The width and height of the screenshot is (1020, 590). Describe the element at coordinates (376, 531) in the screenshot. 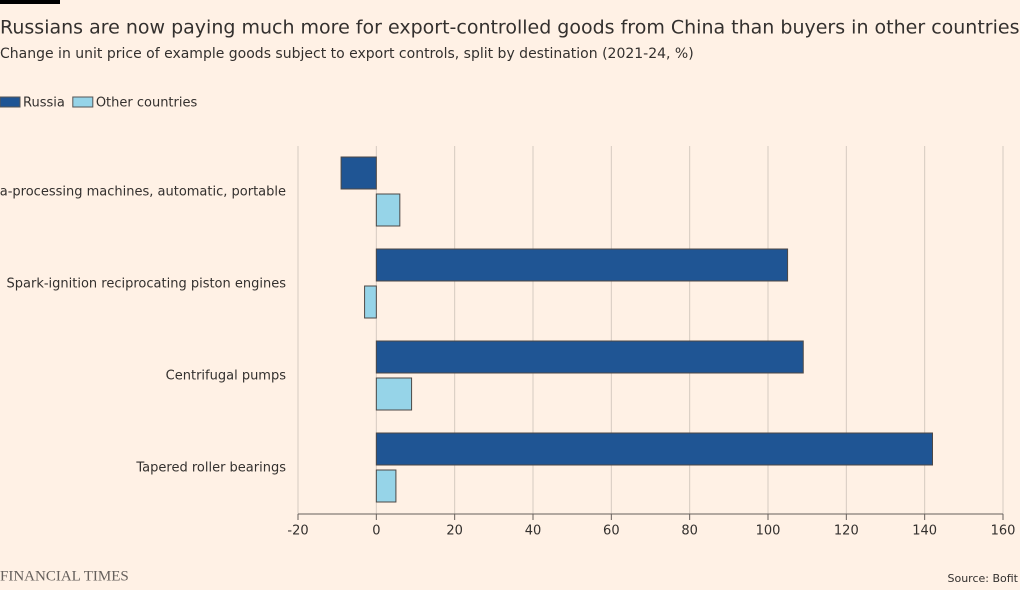

I see `x-tick-label: 0` at that location.